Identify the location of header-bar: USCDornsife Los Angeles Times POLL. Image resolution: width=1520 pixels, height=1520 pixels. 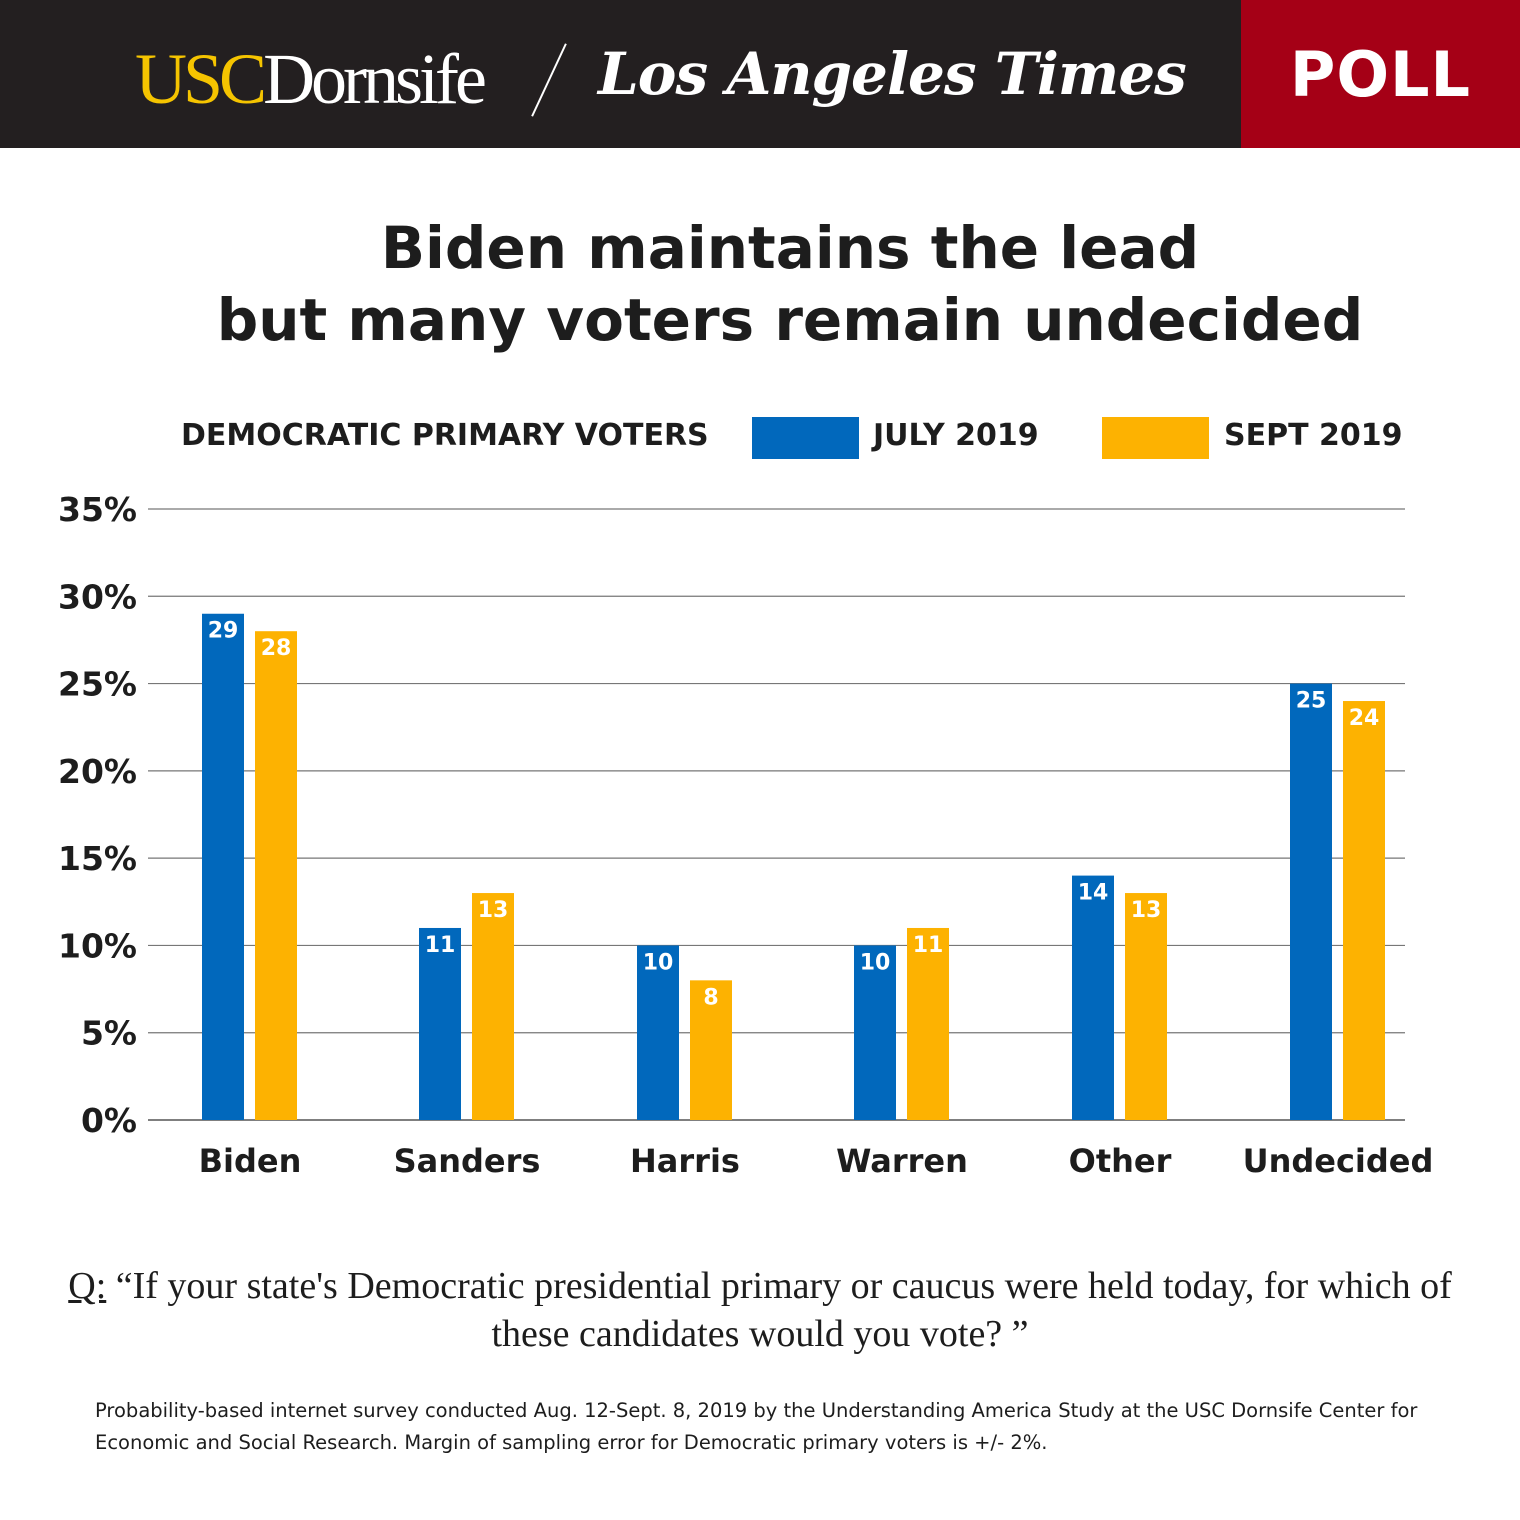
(760, 74).